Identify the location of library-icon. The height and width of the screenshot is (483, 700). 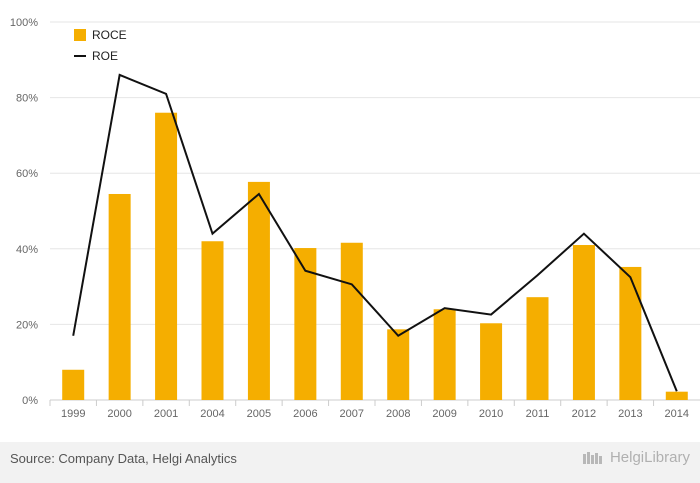
(592, 457).